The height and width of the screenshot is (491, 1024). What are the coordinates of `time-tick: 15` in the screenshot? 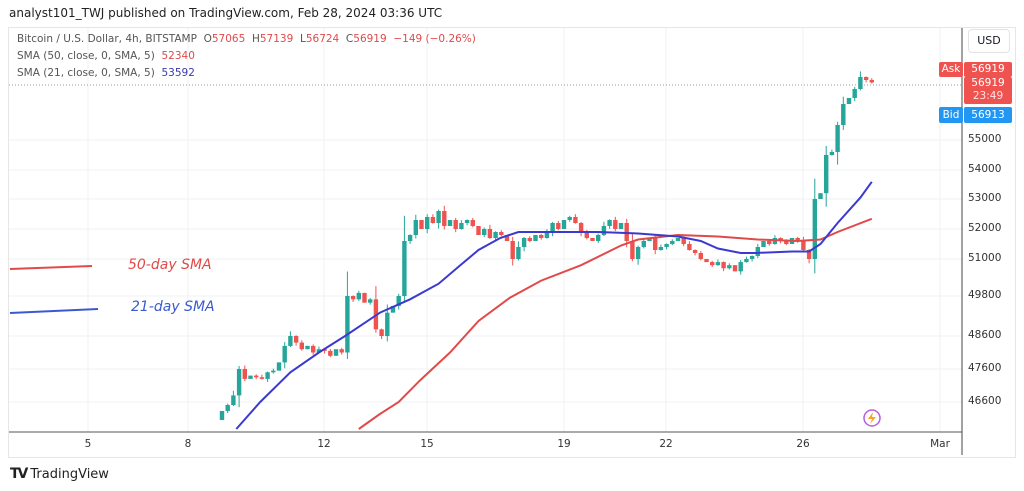 It's located at (427, 444).